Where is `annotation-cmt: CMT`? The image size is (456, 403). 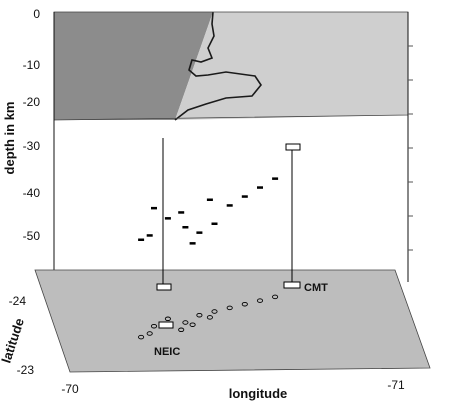 annotation-cmt: CMT is located at coordinates (316, 288).